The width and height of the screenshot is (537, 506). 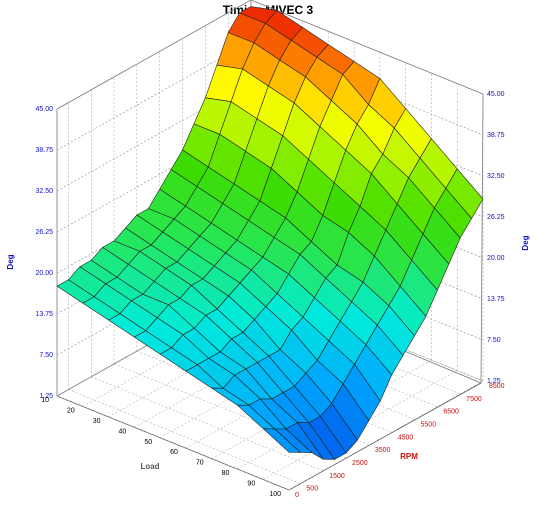 What do you see at coordinates (200, 463) in the screenshot?
I see `load-tick-label: 70` at bounding box center [200, 463].